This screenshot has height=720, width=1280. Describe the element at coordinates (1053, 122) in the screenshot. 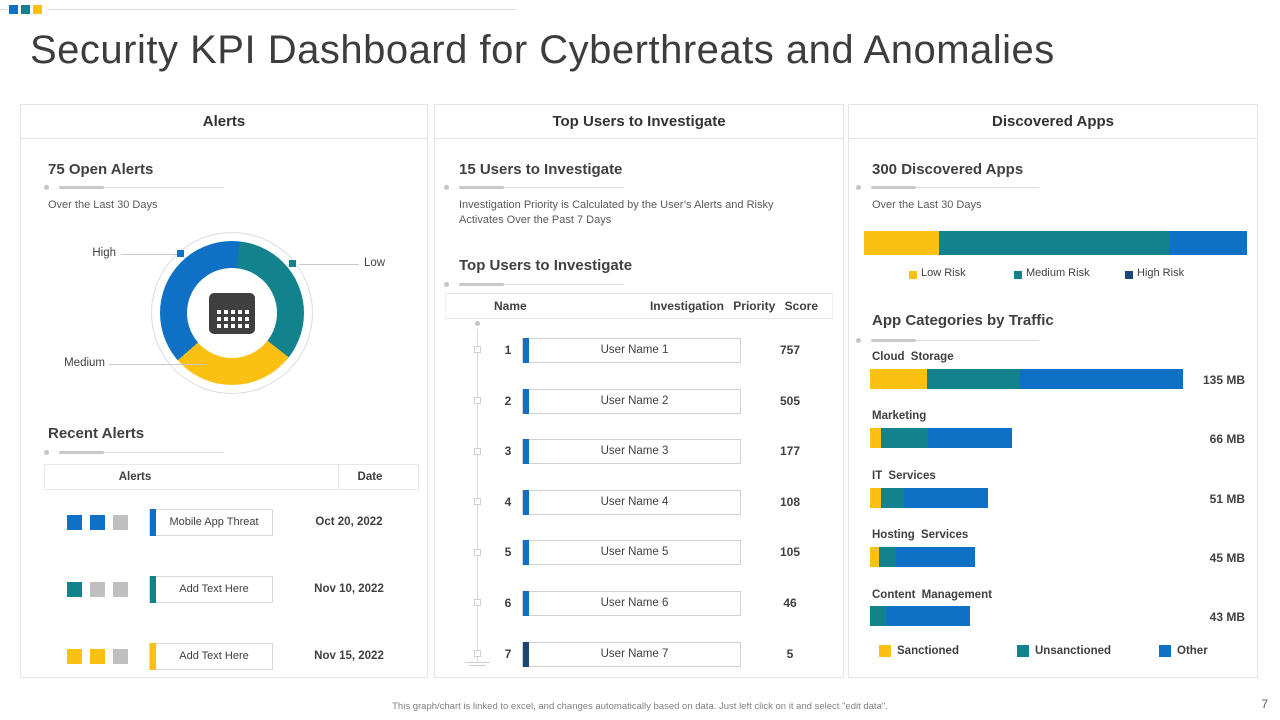

I see `discovered-apps-panel-header: Discovered Apps` at that location.